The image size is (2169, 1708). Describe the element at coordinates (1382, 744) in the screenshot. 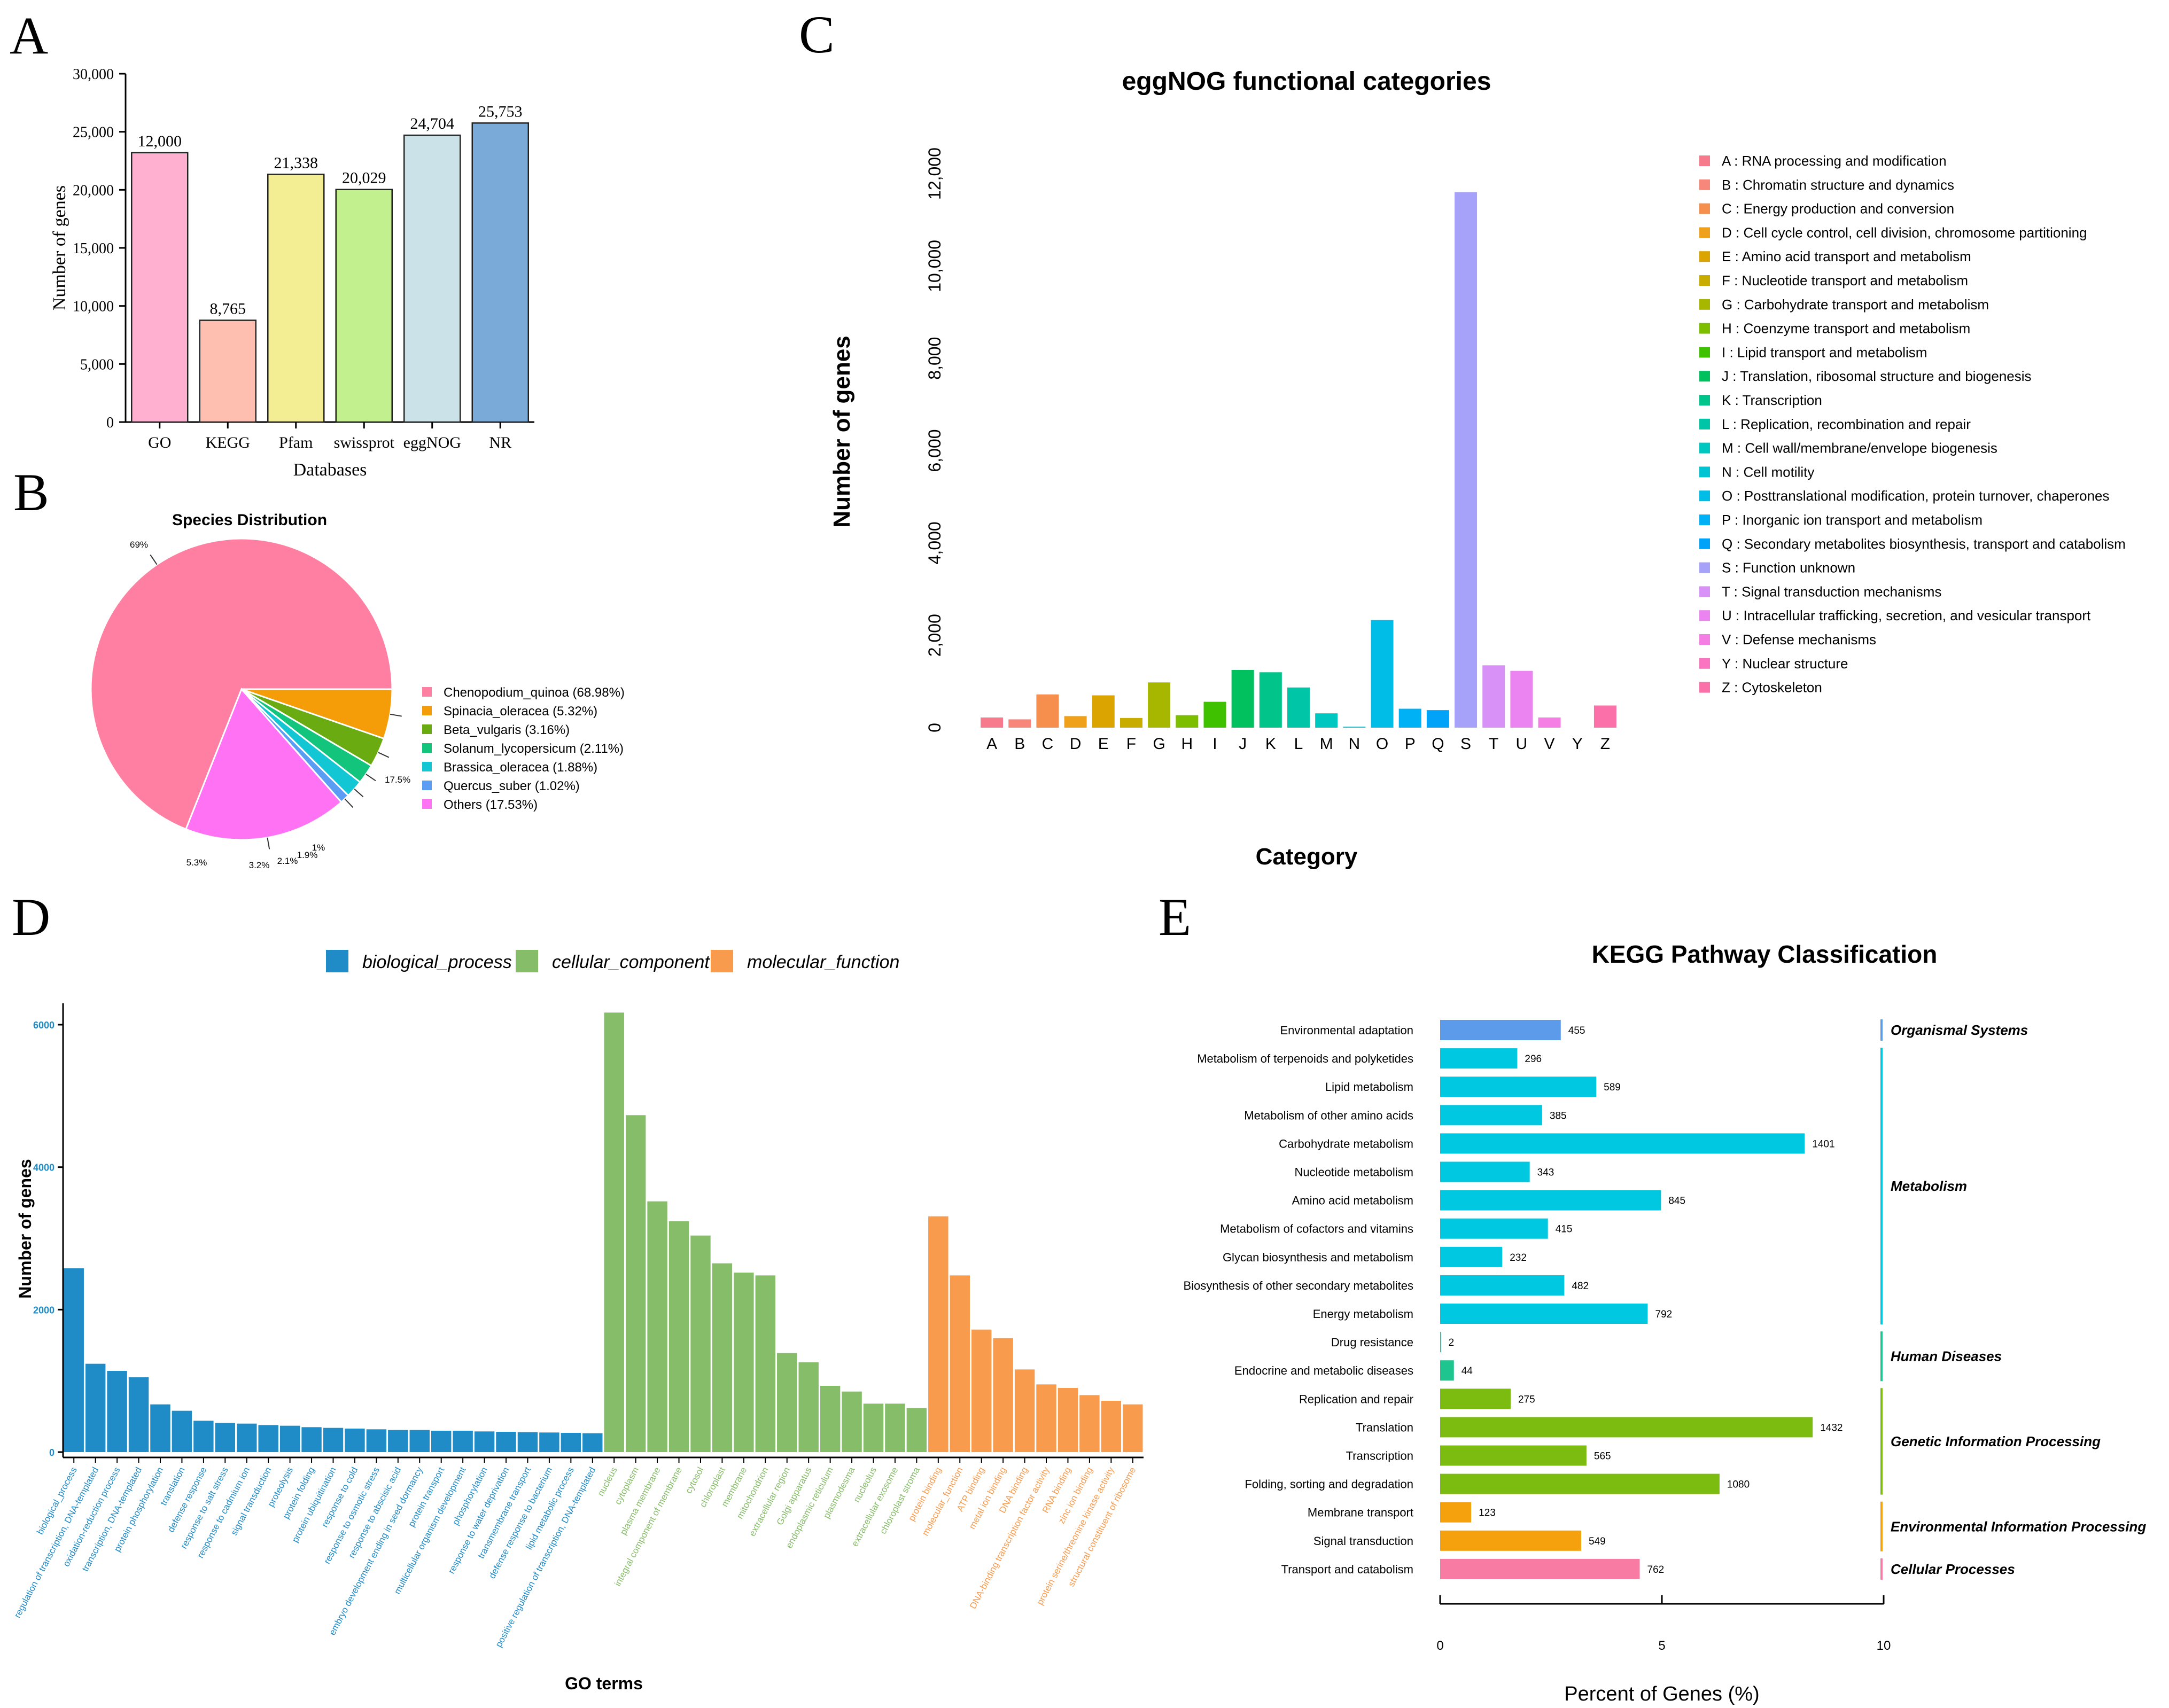

I see `x-tick-label: O` at that location.